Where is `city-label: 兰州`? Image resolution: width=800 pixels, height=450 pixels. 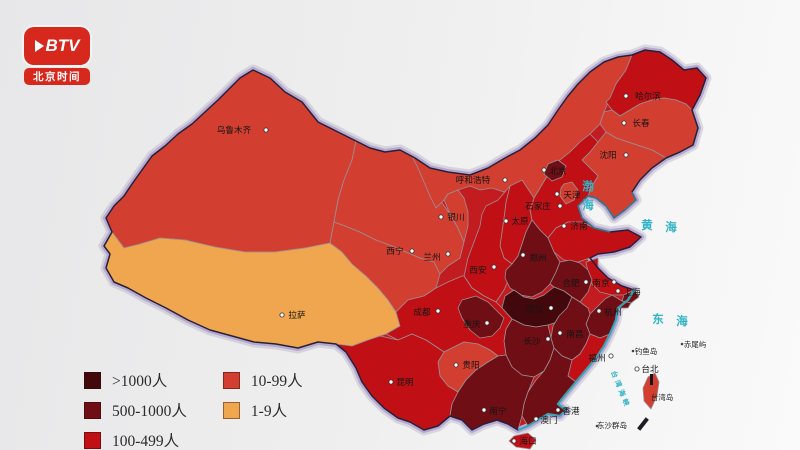
city-label: 兰州 is located at coordinates (431, 256).